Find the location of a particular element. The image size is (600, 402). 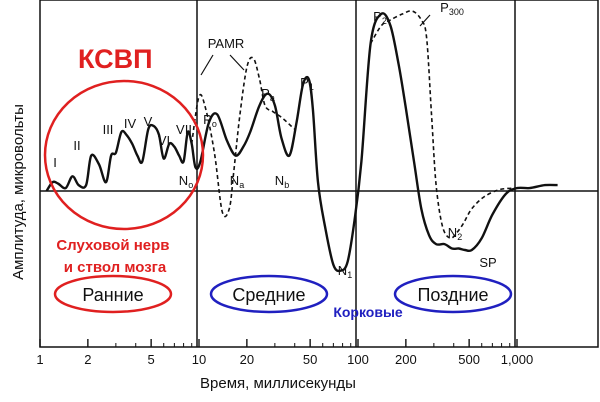

early-note-line-2: и ствол мозга is located at coordinates (115, 267).